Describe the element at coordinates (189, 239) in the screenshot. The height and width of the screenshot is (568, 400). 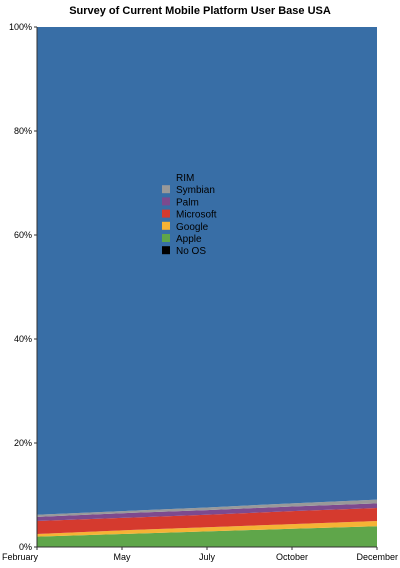
I see `legend-label-apple: Apple` at that location.